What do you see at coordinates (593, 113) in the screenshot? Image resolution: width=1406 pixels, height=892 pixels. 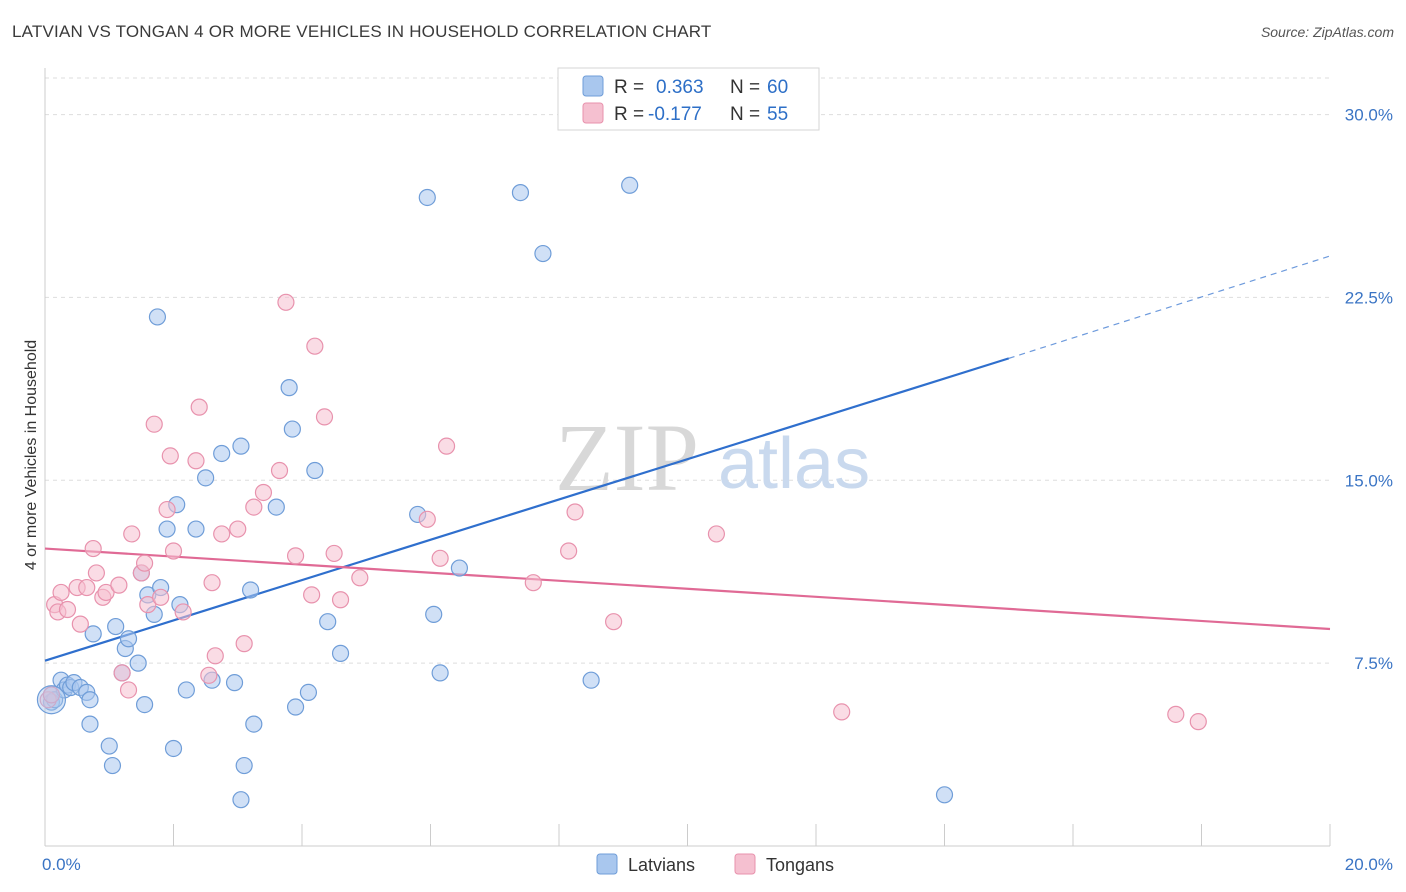 I see `legend-swatch-tongans` at bounding box center [593, 113].